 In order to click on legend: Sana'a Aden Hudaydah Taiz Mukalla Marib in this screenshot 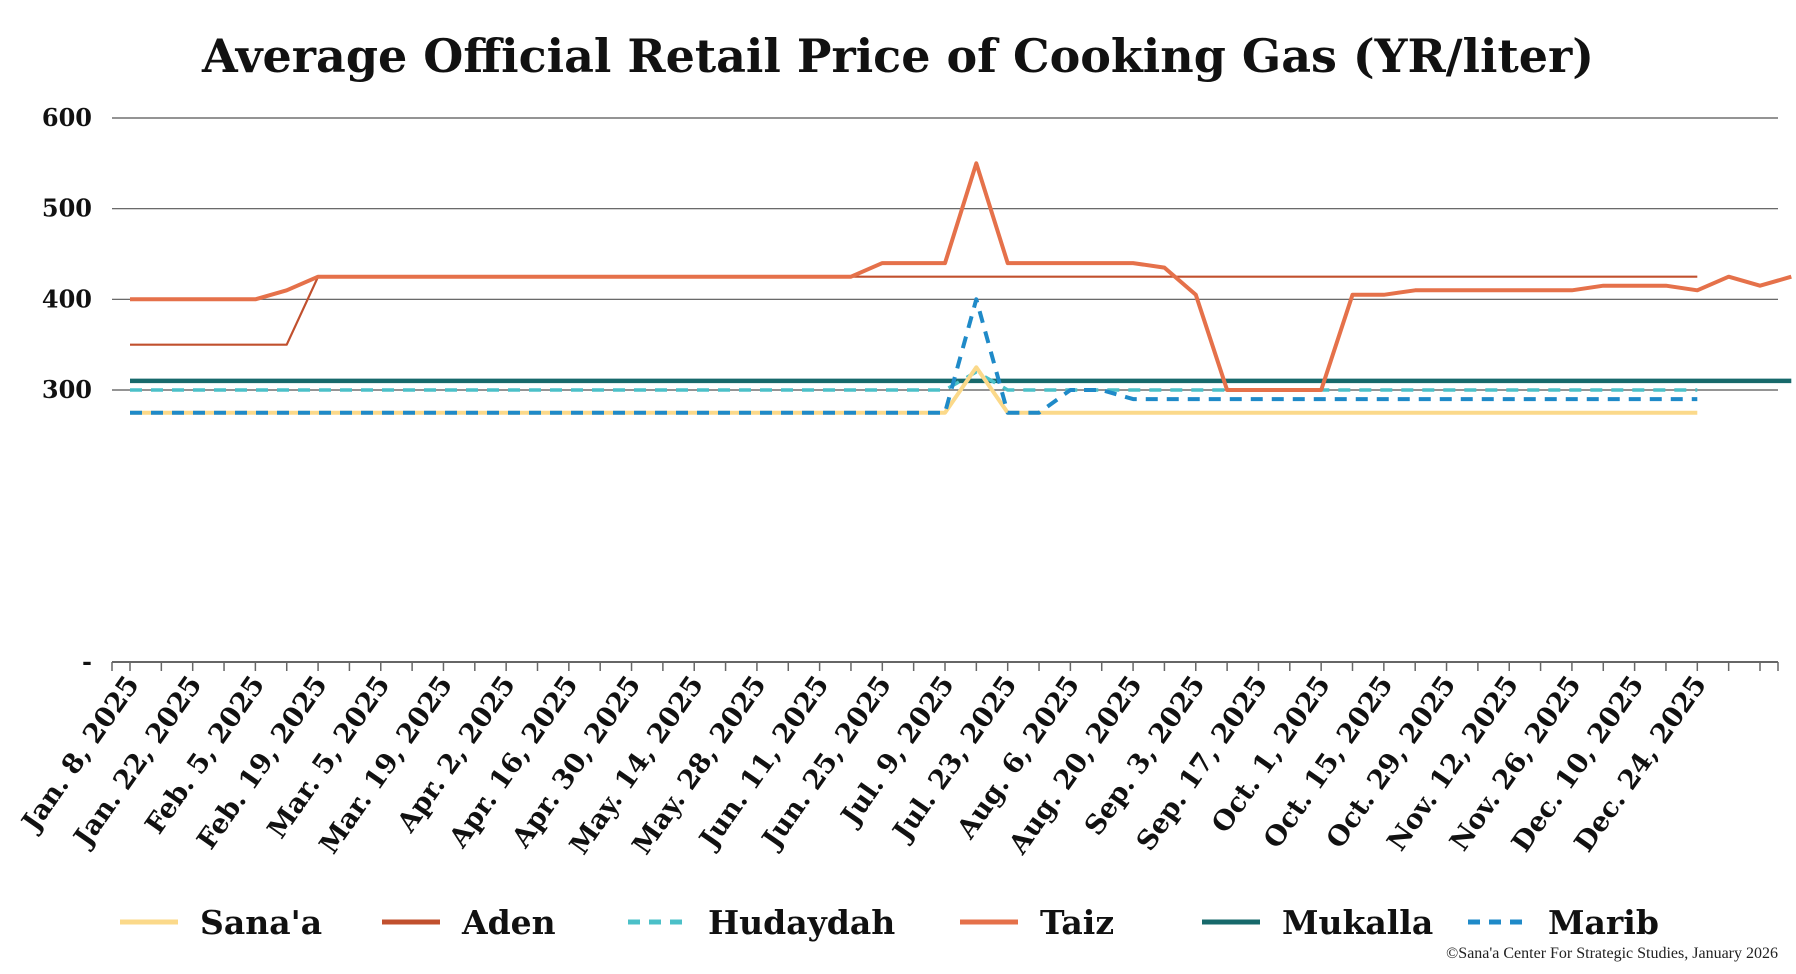, I will do `click(889, 922)`.